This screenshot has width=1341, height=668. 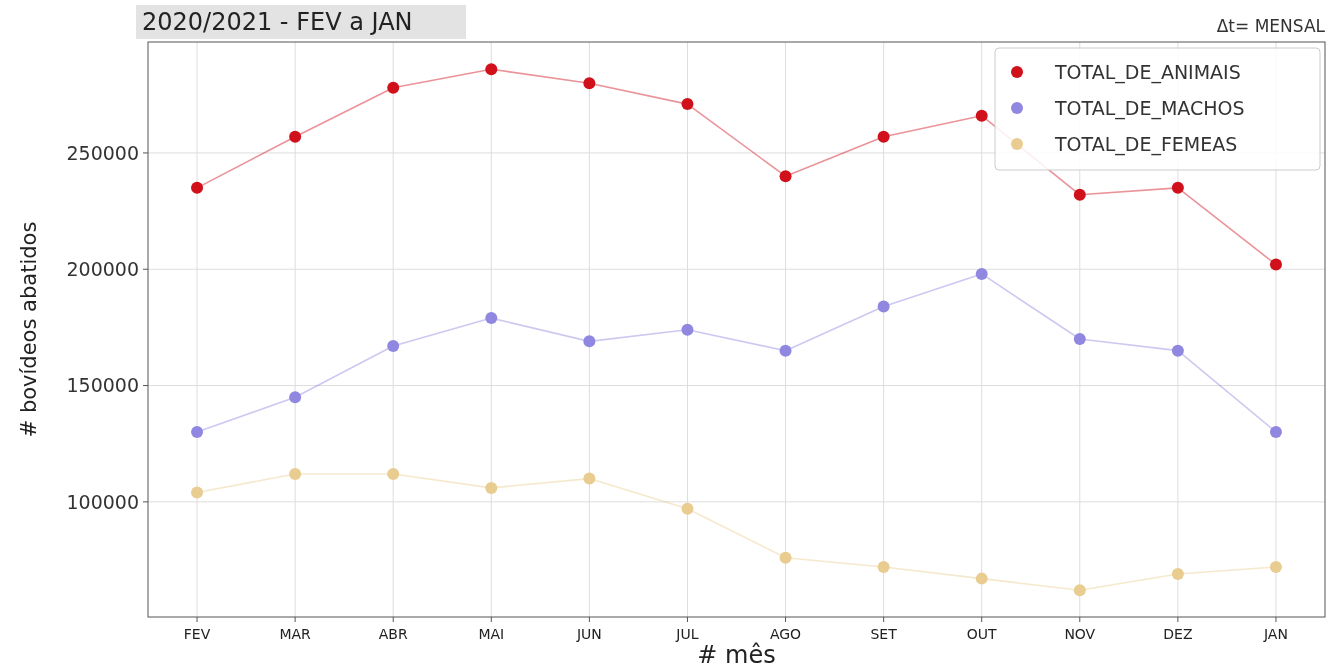 What do you see at coordinates (1271, 26) in the screenshot?
I see `text: Δt= MENSAL` at bounding box center [1271, 26].